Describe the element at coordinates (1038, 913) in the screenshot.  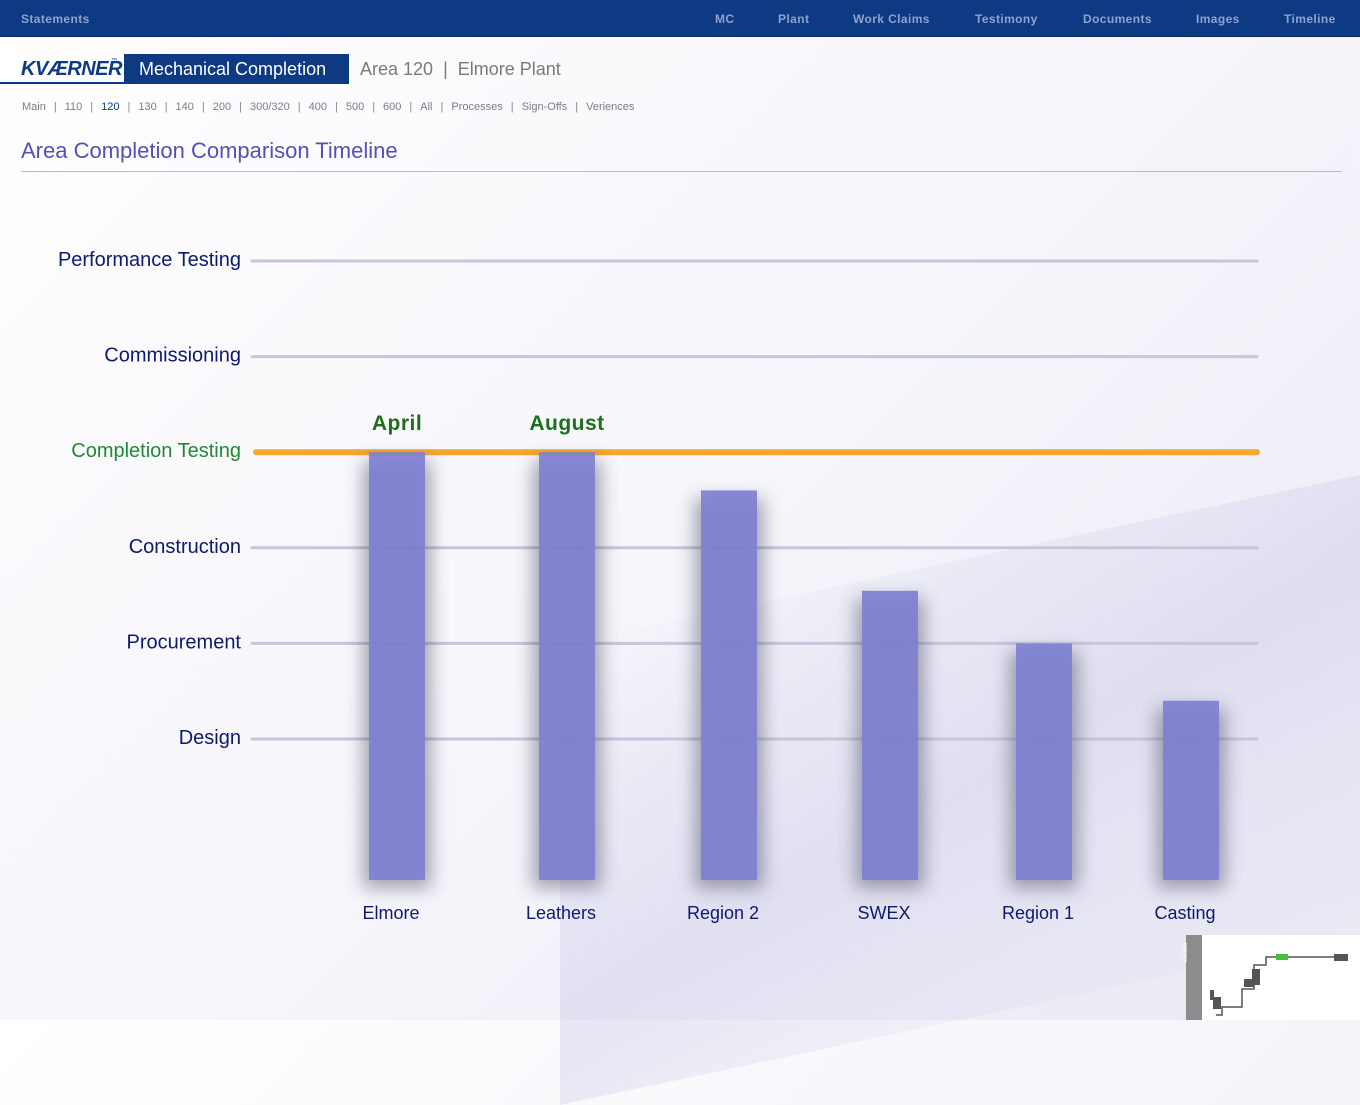
I see `category-label-region-1: Region 1` at that location.